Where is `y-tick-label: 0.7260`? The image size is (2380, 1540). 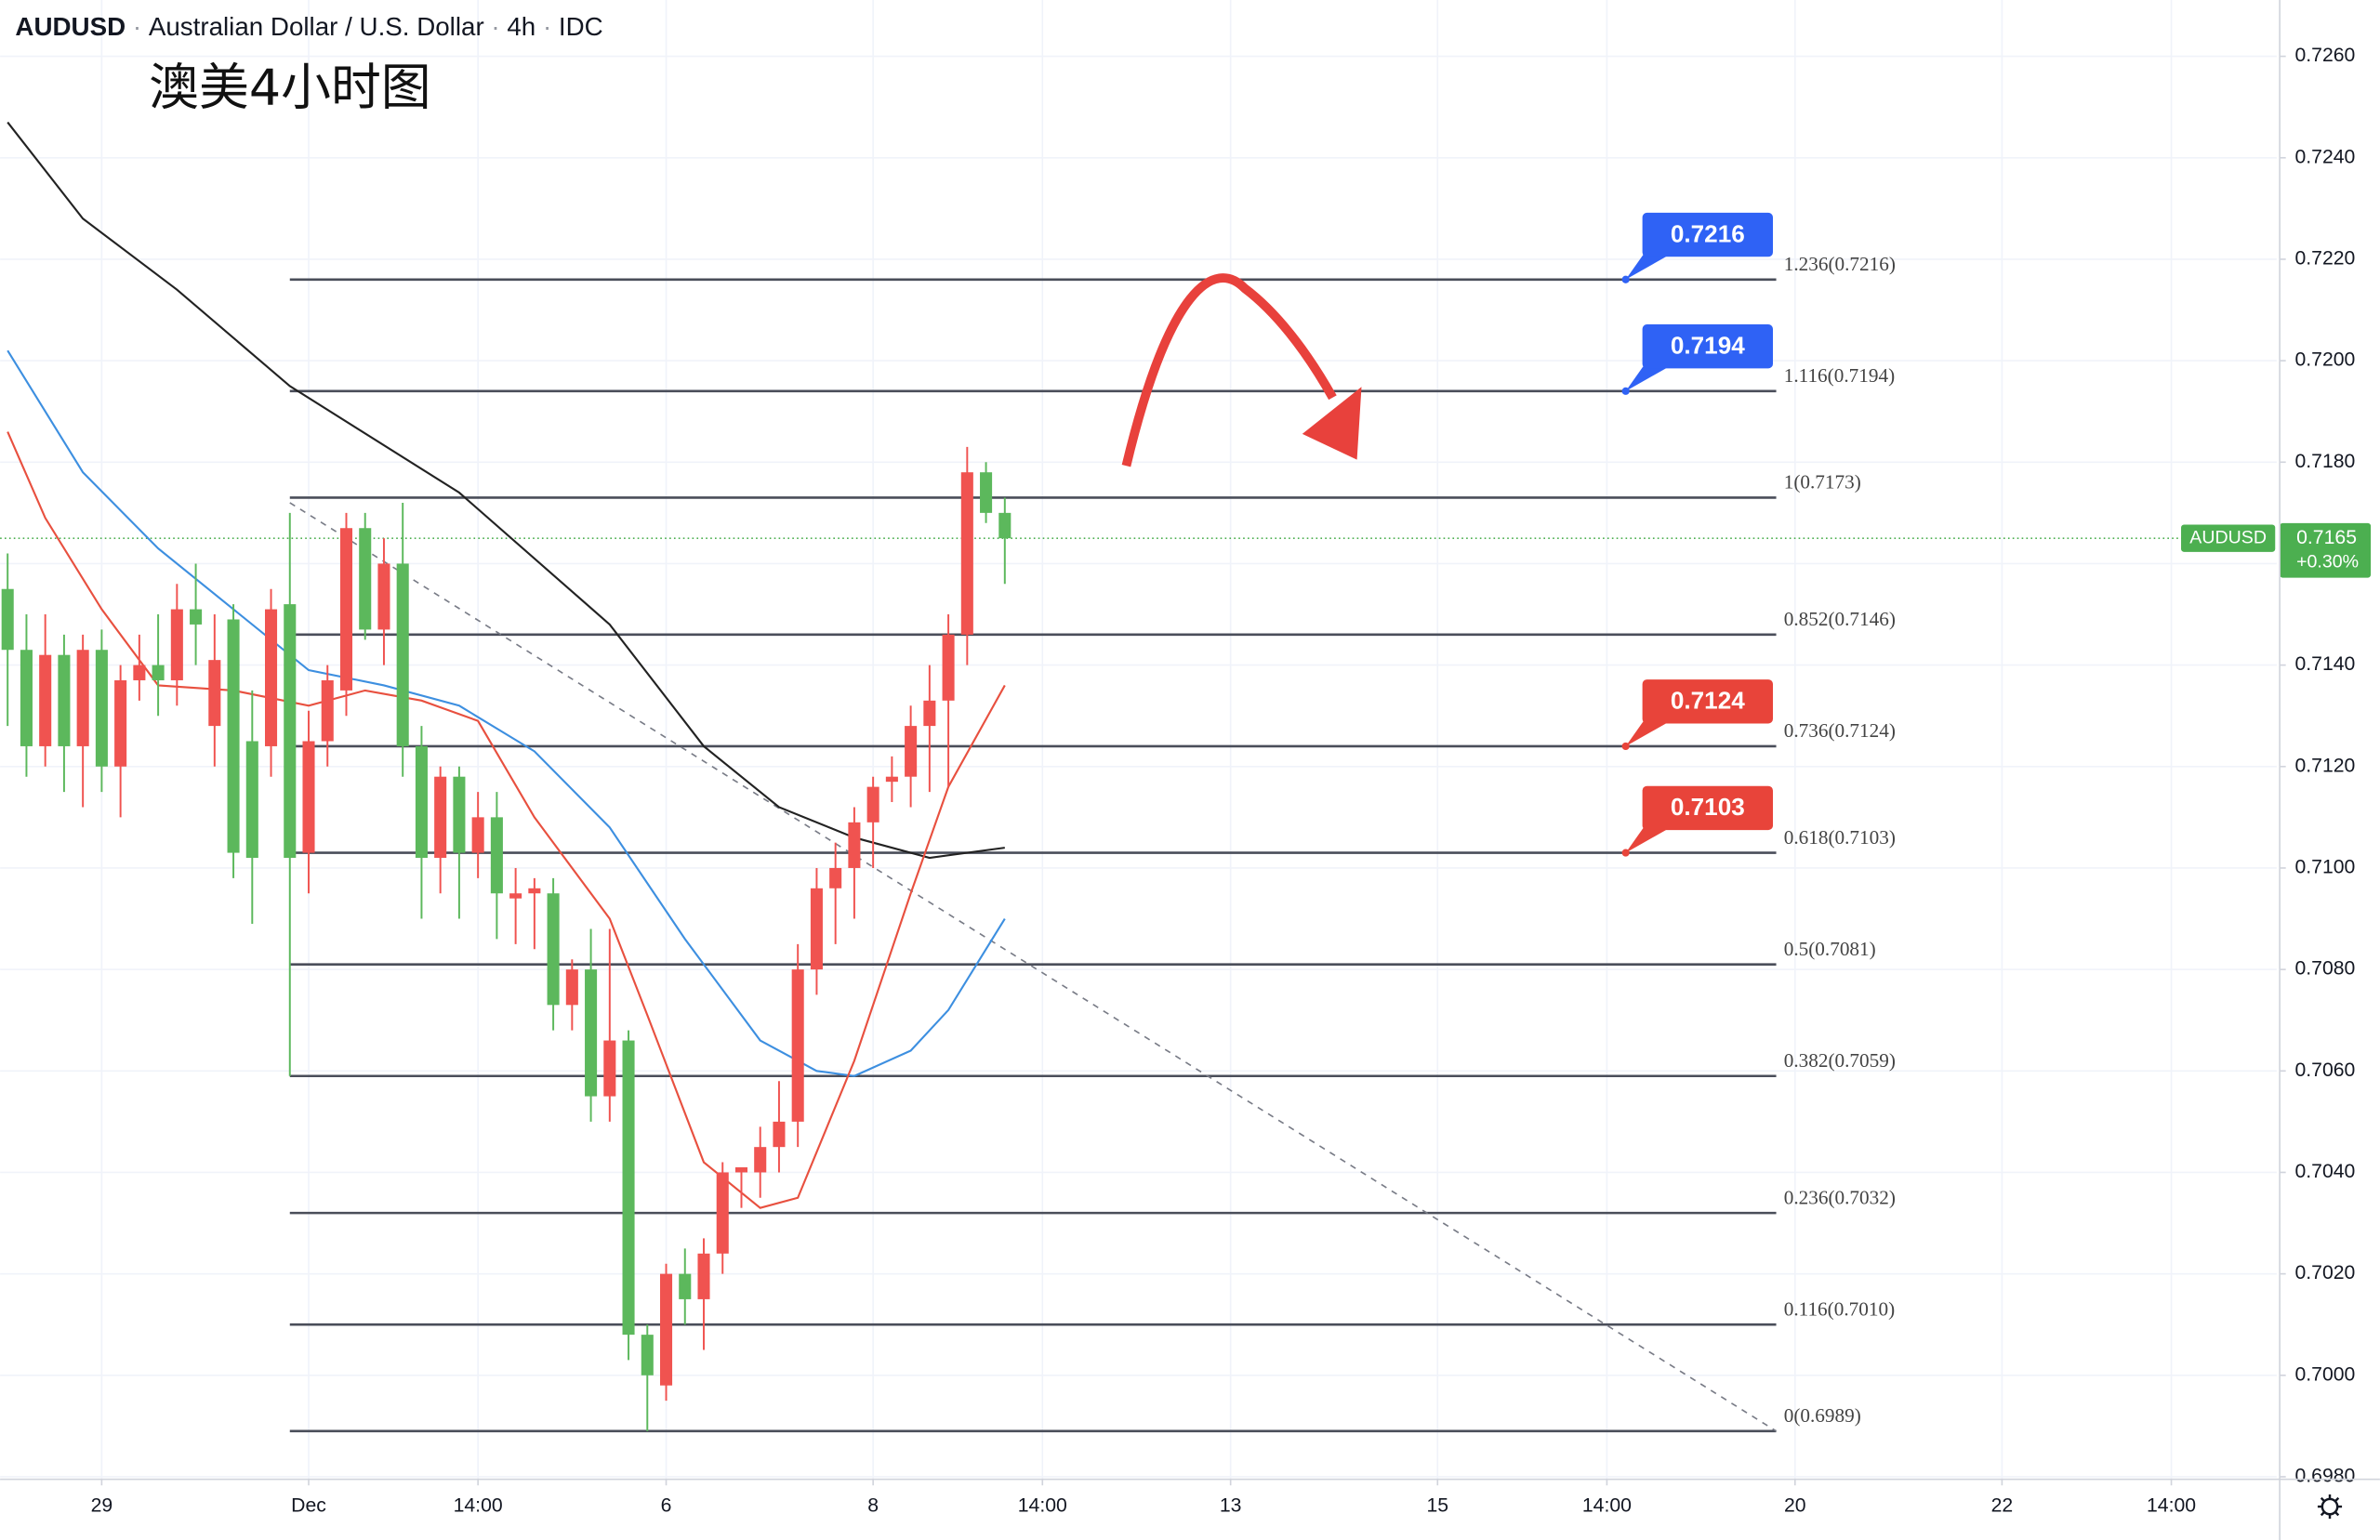 y-tick-label: 0.7260 is located at coordinates (2324, 56).